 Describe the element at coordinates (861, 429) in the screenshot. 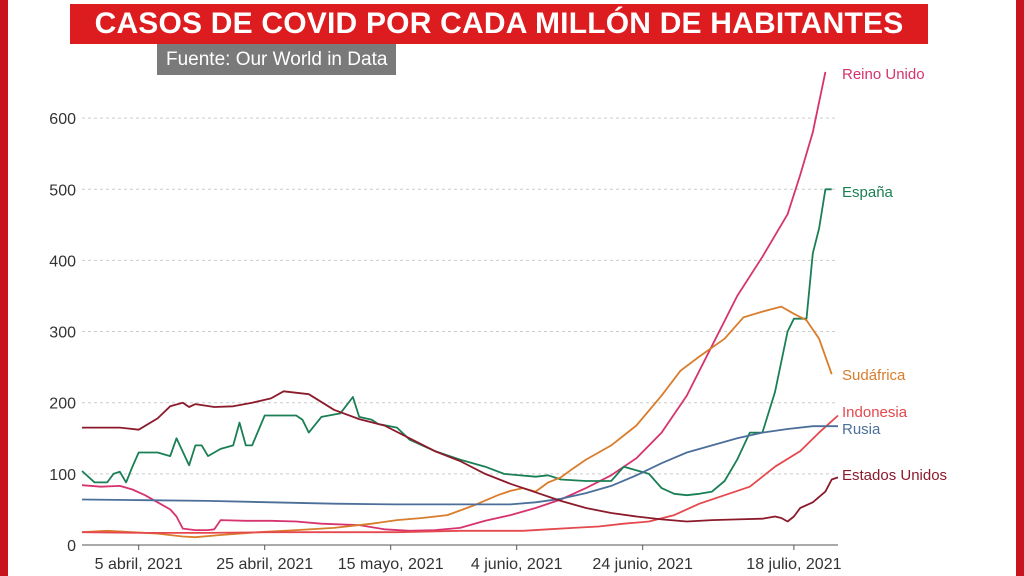

I see `series-label-rusia: Rusia` at that location.